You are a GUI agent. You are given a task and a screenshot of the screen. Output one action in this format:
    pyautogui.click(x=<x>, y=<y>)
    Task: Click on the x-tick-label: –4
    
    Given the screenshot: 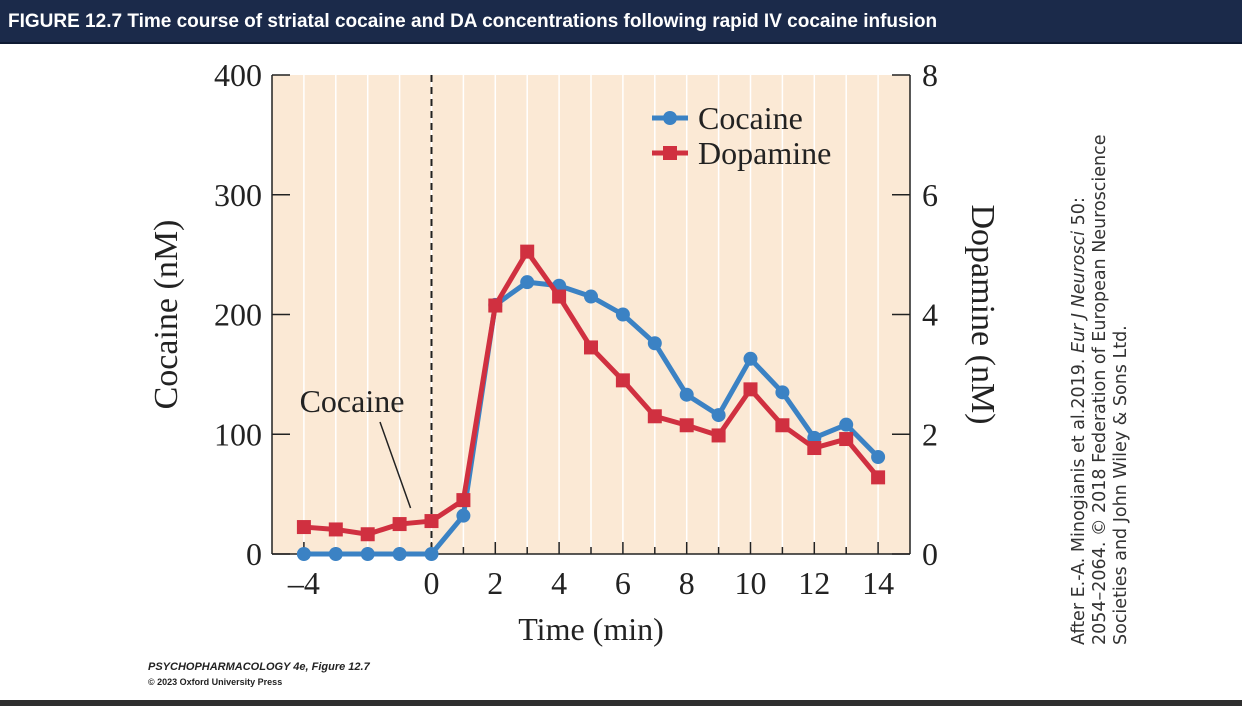 What is the action you would take?
    pyautogui.click(x=303, y=583)
    